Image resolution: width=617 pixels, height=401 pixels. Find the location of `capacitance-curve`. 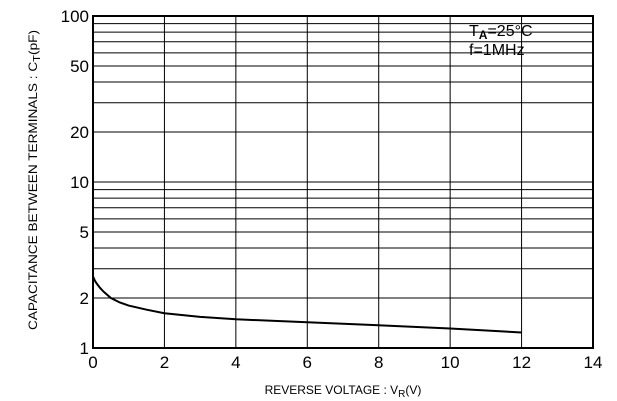

capacitance-curve is located at coordinates (307, 304).